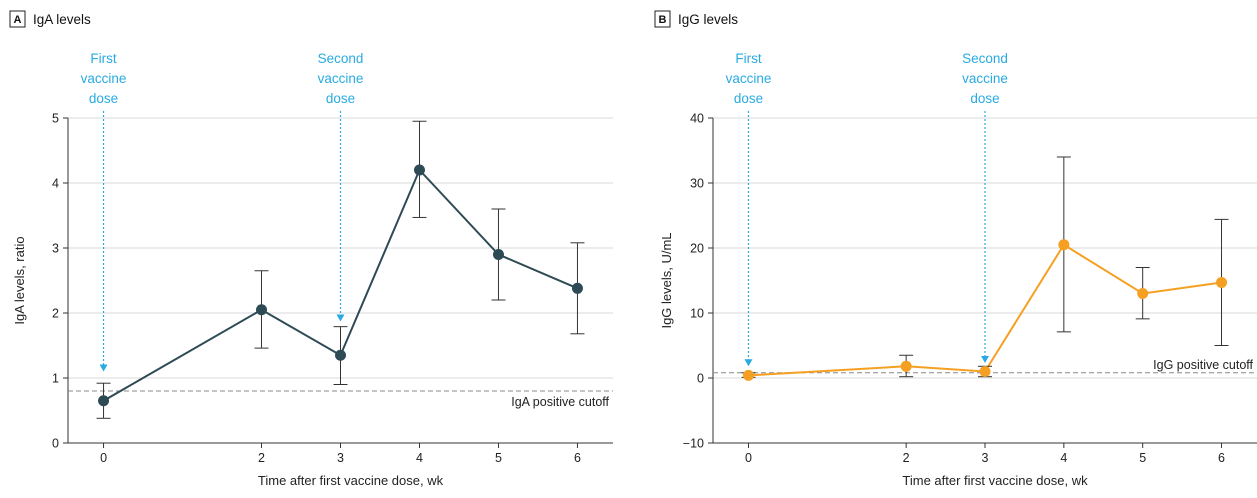  I want to click on y-tick-label: 2, so click(55, 314).